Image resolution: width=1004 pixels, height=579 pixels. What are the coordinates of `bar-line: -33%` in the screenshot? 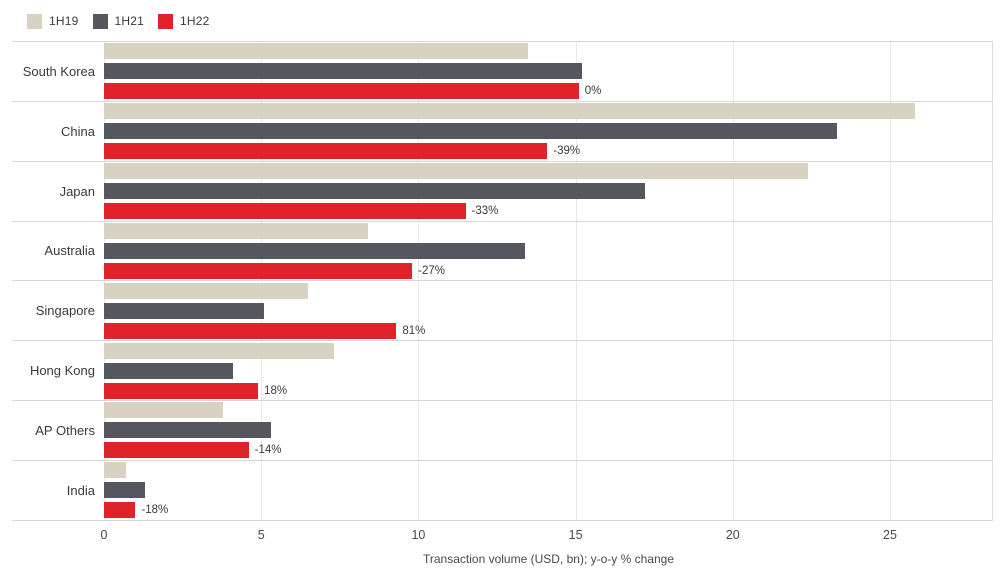 It's located at (548, 211).